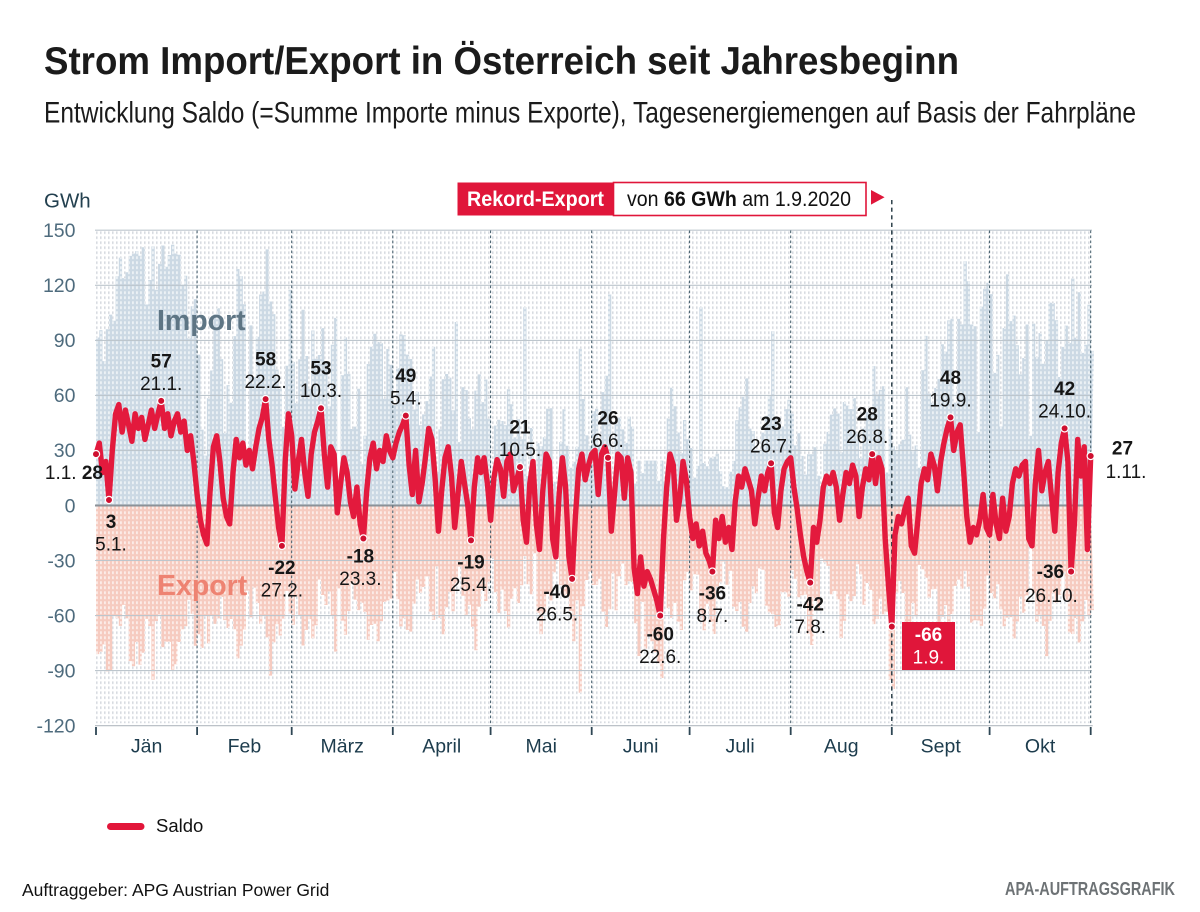 The height and width of the screenshot is (912, 1200). I want to click on svg-text: -42, so click(809, 605).